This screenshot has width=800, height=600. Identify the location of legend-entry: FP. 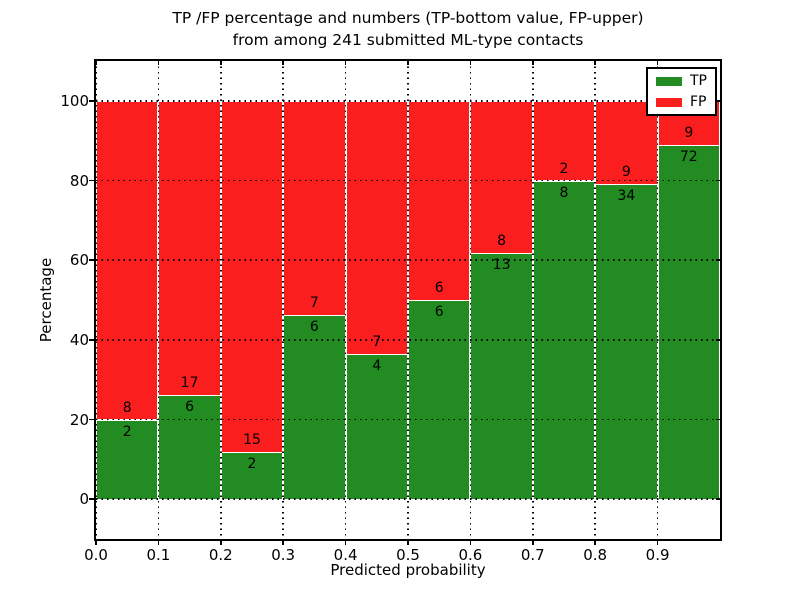
(681, 102).